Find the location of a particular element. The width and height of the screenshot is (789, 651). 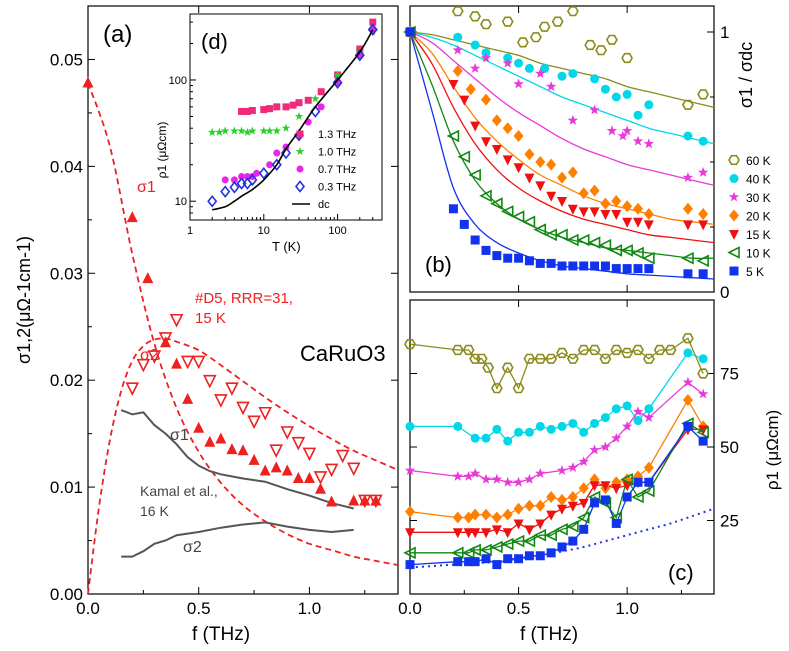

panel-b-ylabel: σ1 / σdc is located at coordinates (746, 75).